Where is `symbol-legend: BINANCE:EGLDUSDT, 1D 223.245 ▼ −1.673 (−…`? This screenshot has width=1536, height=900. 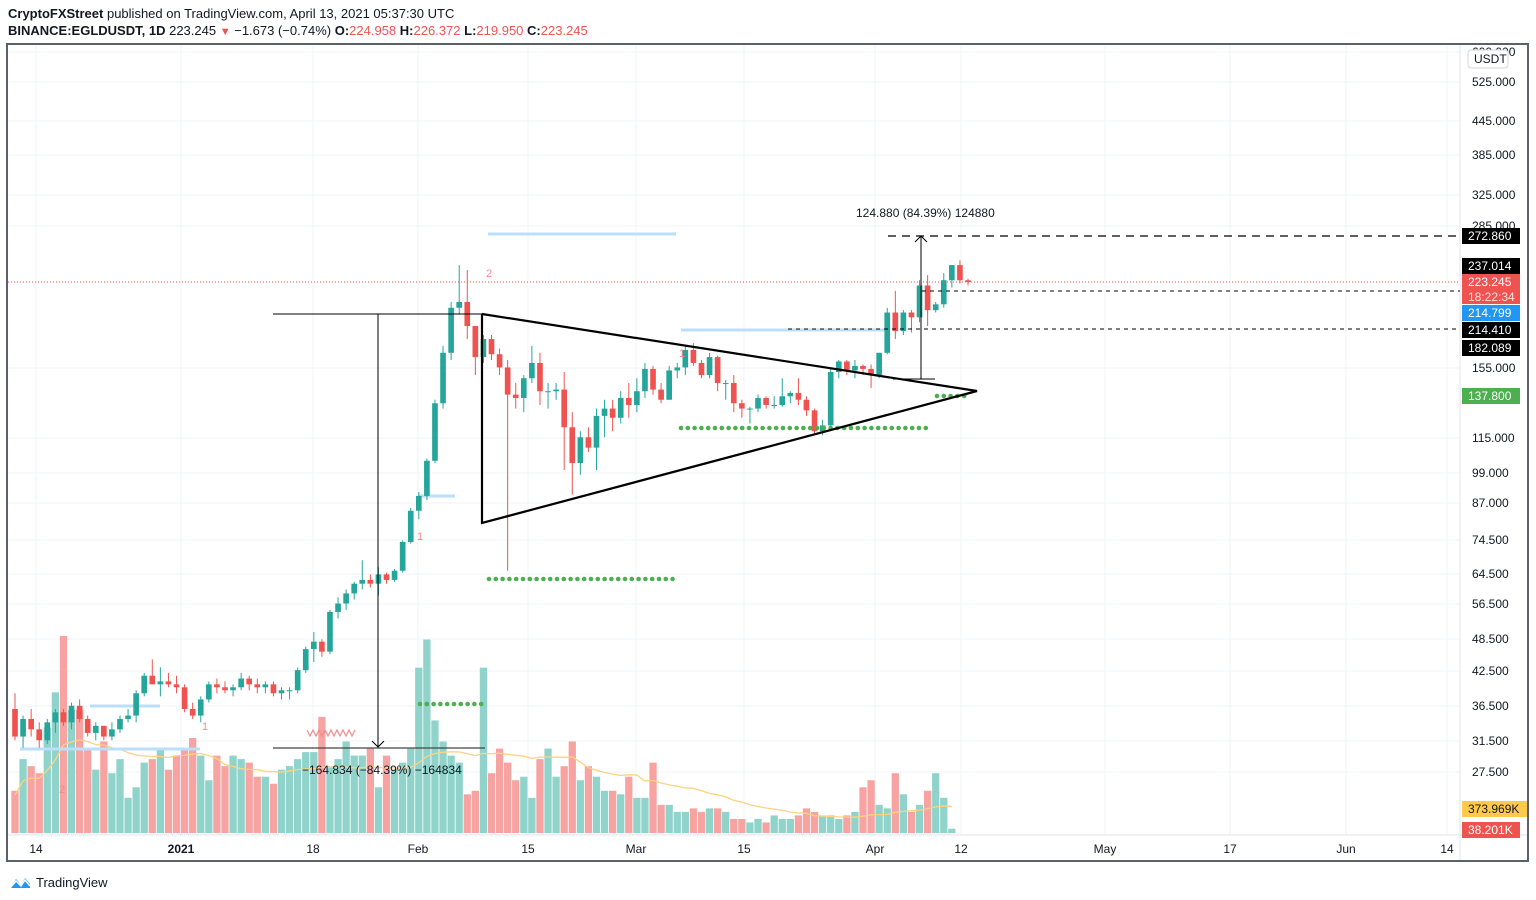 symbol-legend: BINANCE:EGLDUSDT, 1D 223.245 ▼ −1.673 (−… is located at coordinates (298, 30).